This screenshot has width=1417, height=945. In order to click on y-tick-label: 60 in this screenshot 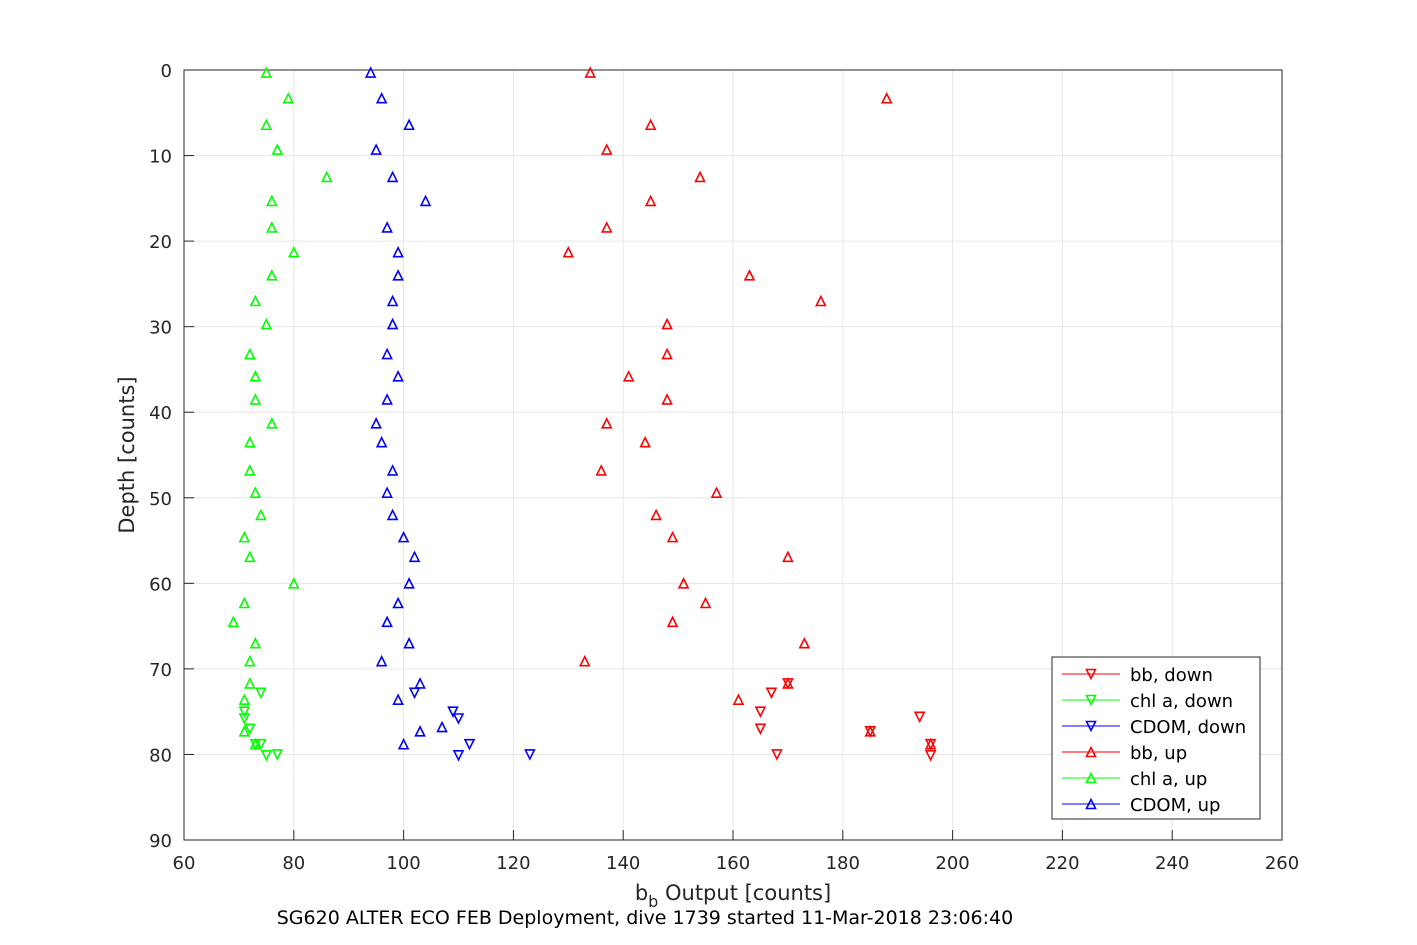, I will do `click(160, 584)`.